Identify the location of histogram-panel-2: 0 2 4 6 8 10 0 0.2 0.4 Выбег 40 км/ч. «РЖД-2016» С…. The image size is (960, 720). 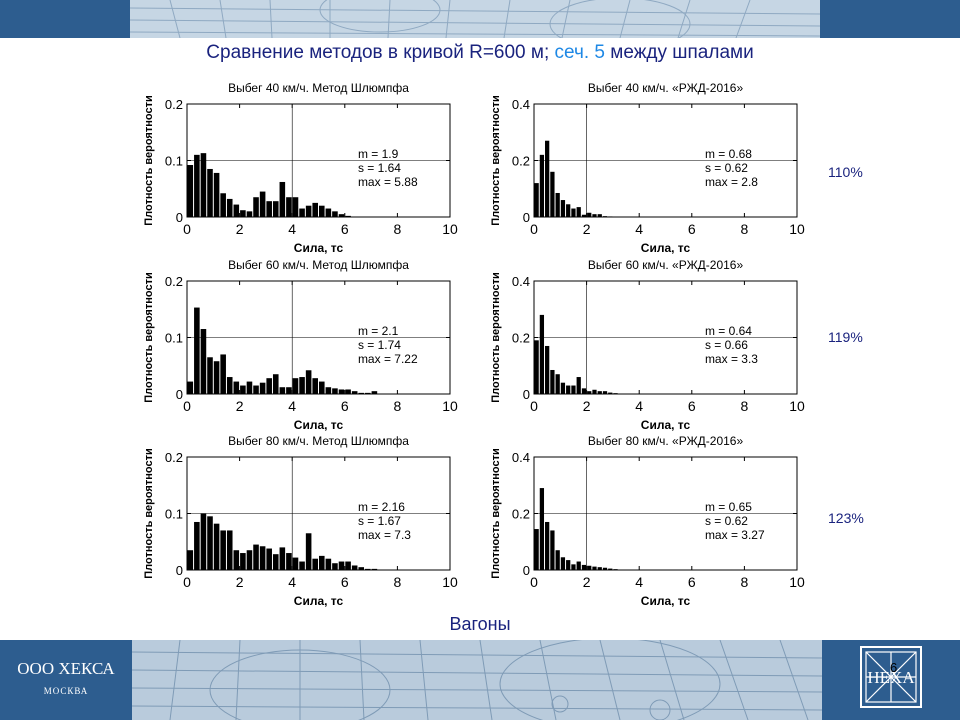
(647, 168).